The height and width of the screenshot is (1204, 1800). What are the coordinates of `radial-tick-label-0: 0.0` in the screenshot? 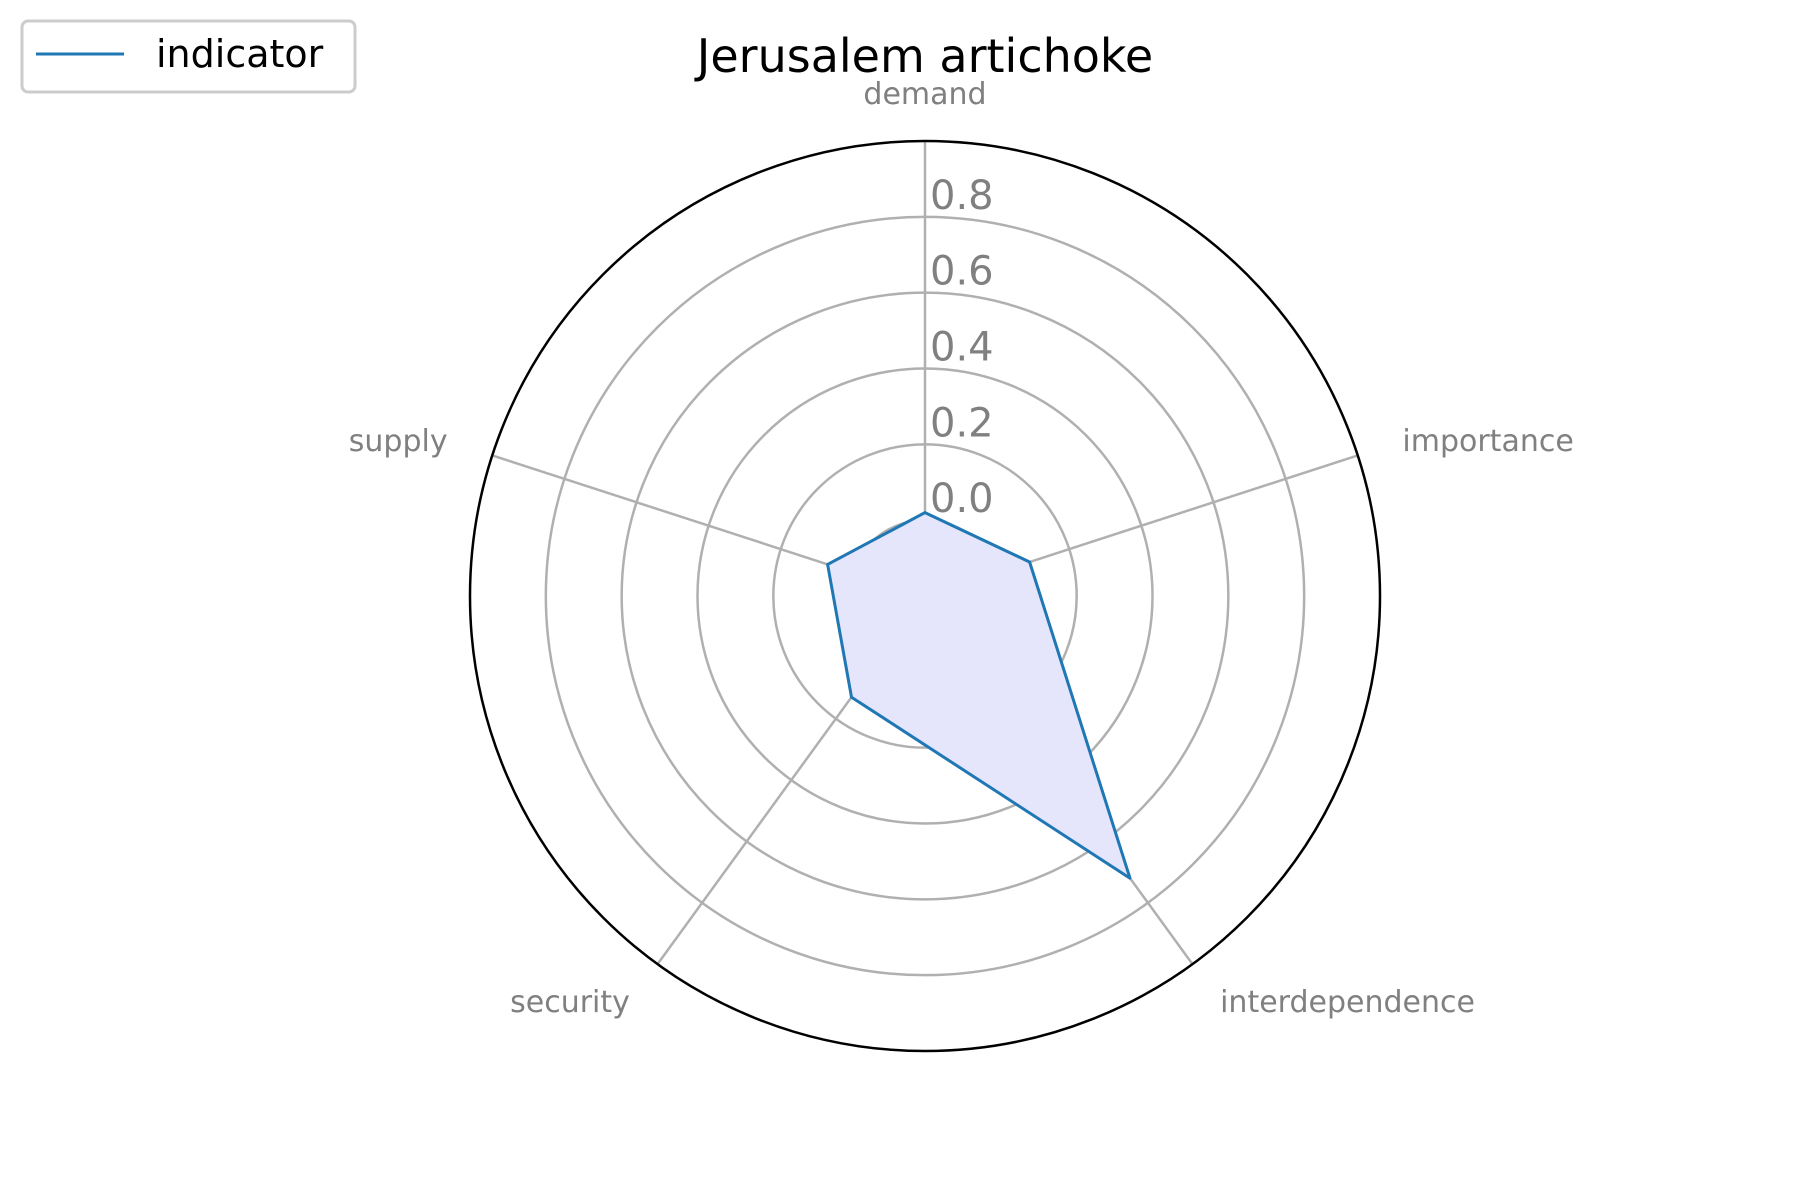 It's located at (962, 499).